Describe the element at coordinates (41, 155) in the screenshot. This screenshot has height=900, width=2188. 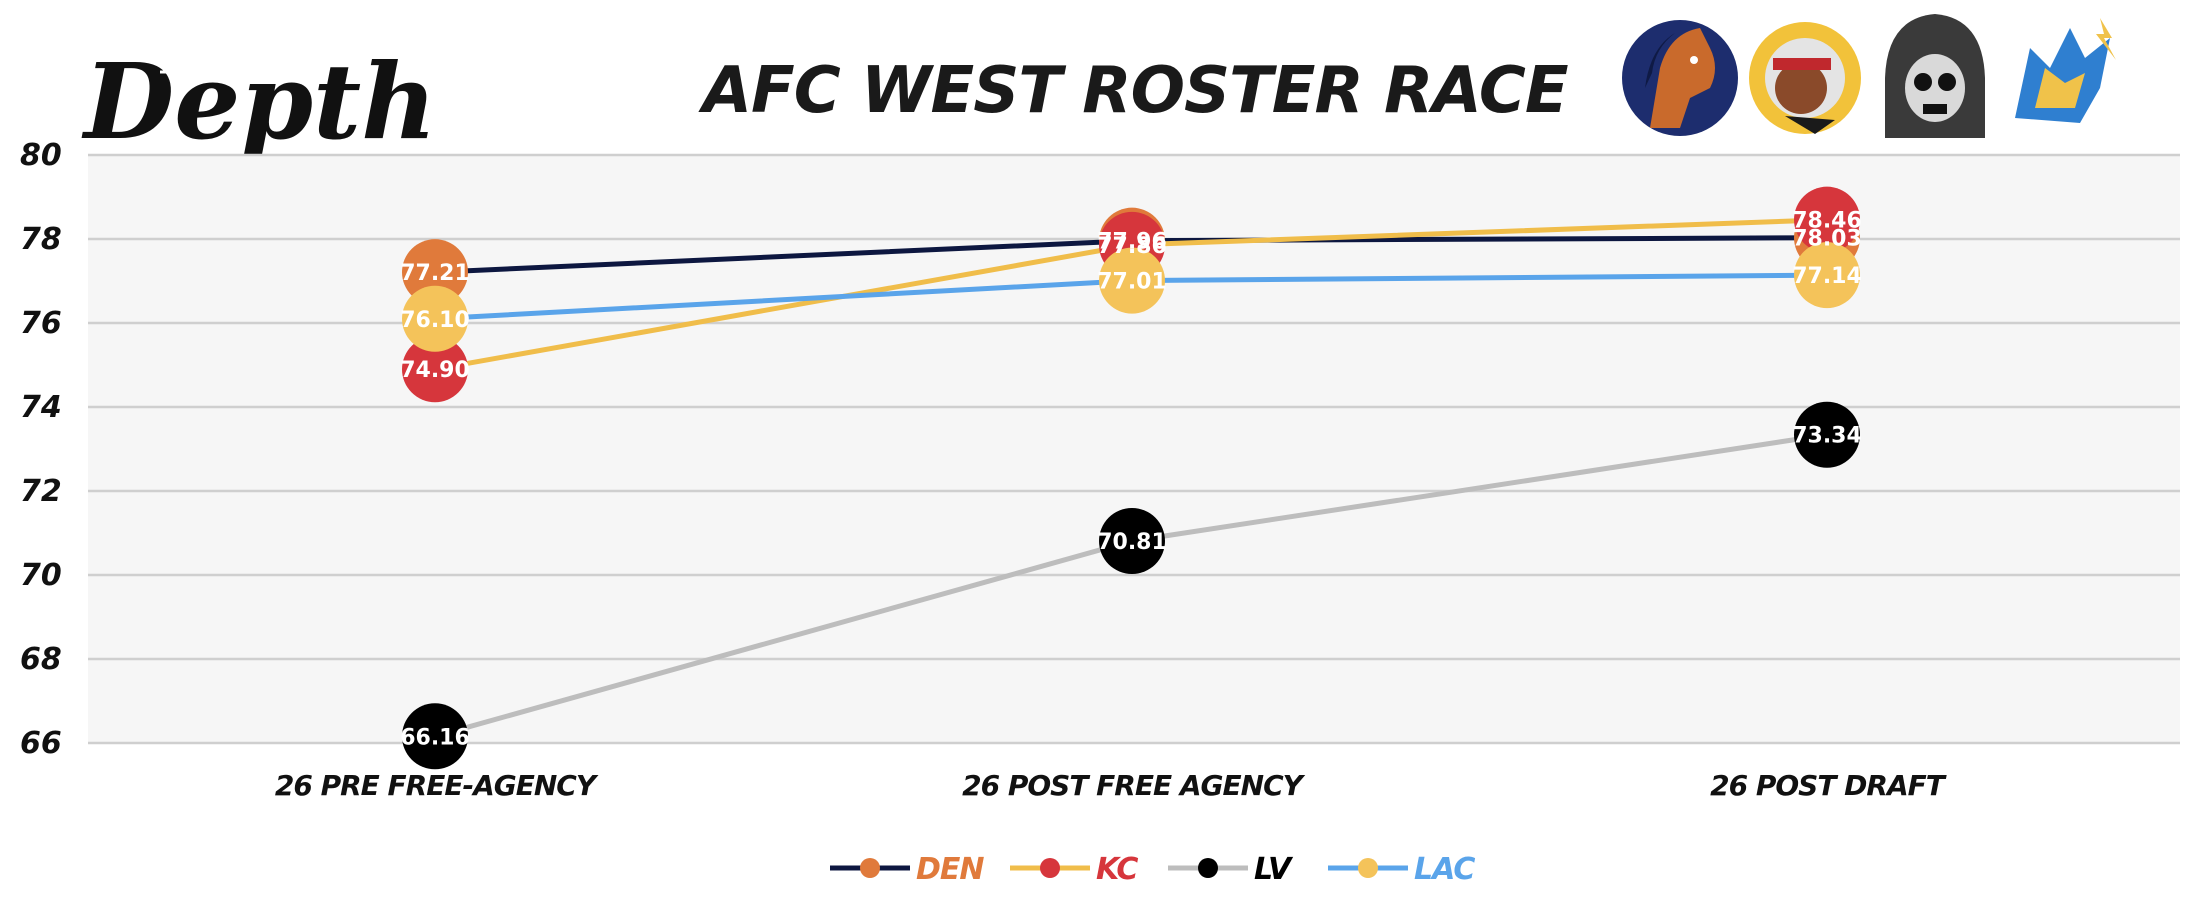
I see `y-tick-label: 80` at that location.